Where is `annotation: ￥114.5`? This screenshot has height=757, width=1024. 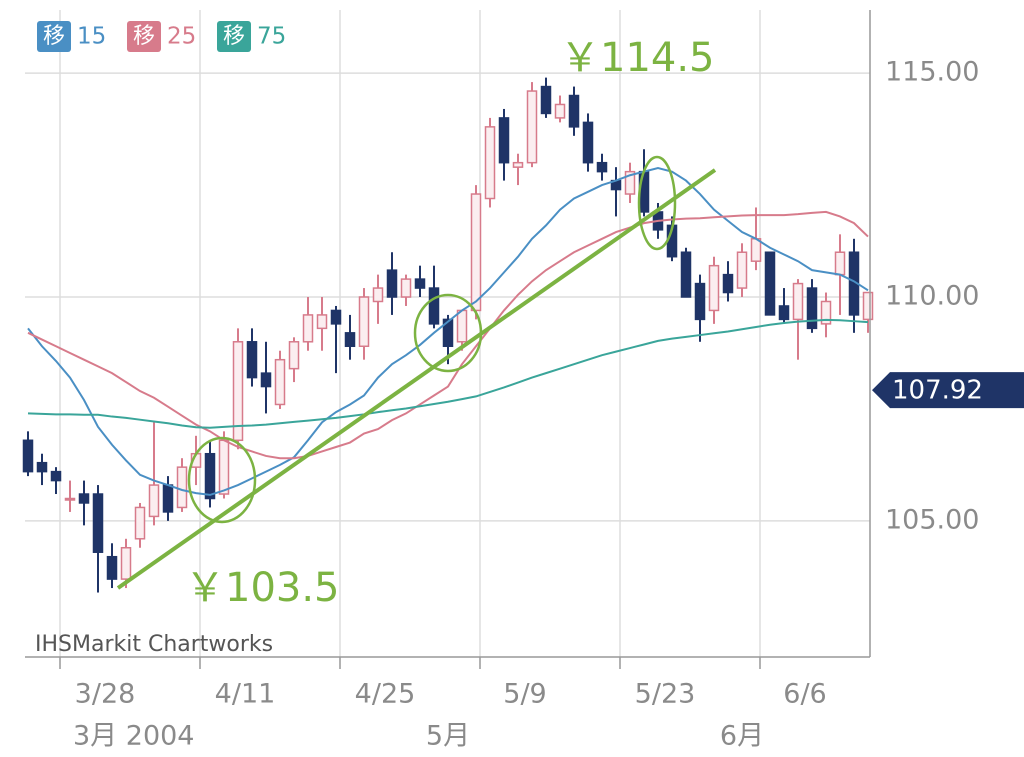 annotation: ￥114.5 is located at coordinates (637, 58).